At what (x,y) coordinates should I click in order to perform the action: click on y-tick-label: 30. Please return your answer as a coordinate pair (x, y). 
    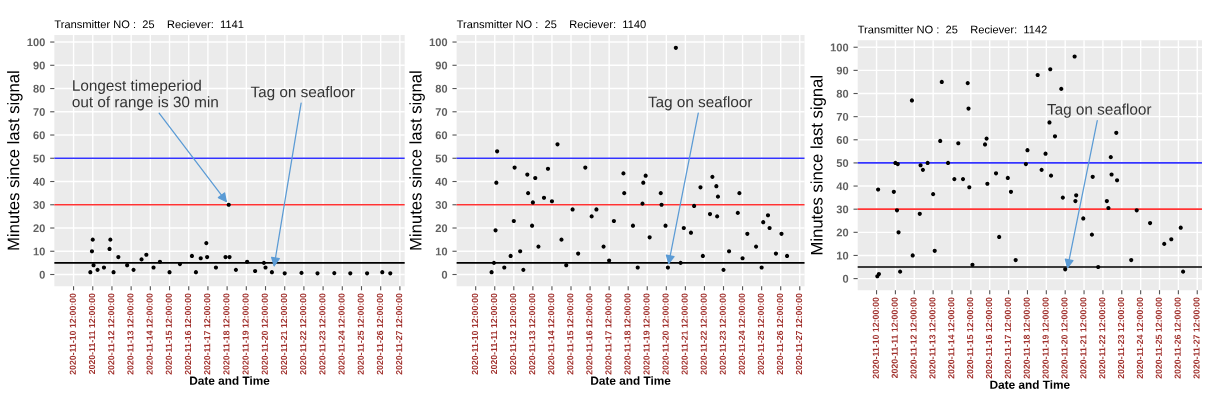
    Looking at the image, I should click on (441, 205).